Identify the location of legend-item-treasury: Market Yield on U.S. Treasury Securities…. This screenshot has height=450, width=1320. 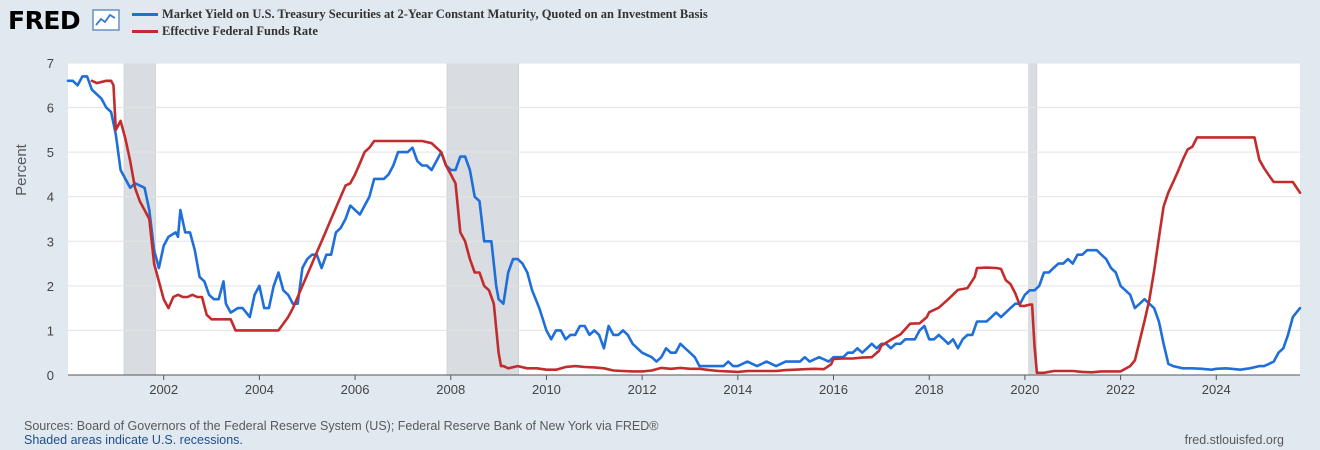
(420, 14).